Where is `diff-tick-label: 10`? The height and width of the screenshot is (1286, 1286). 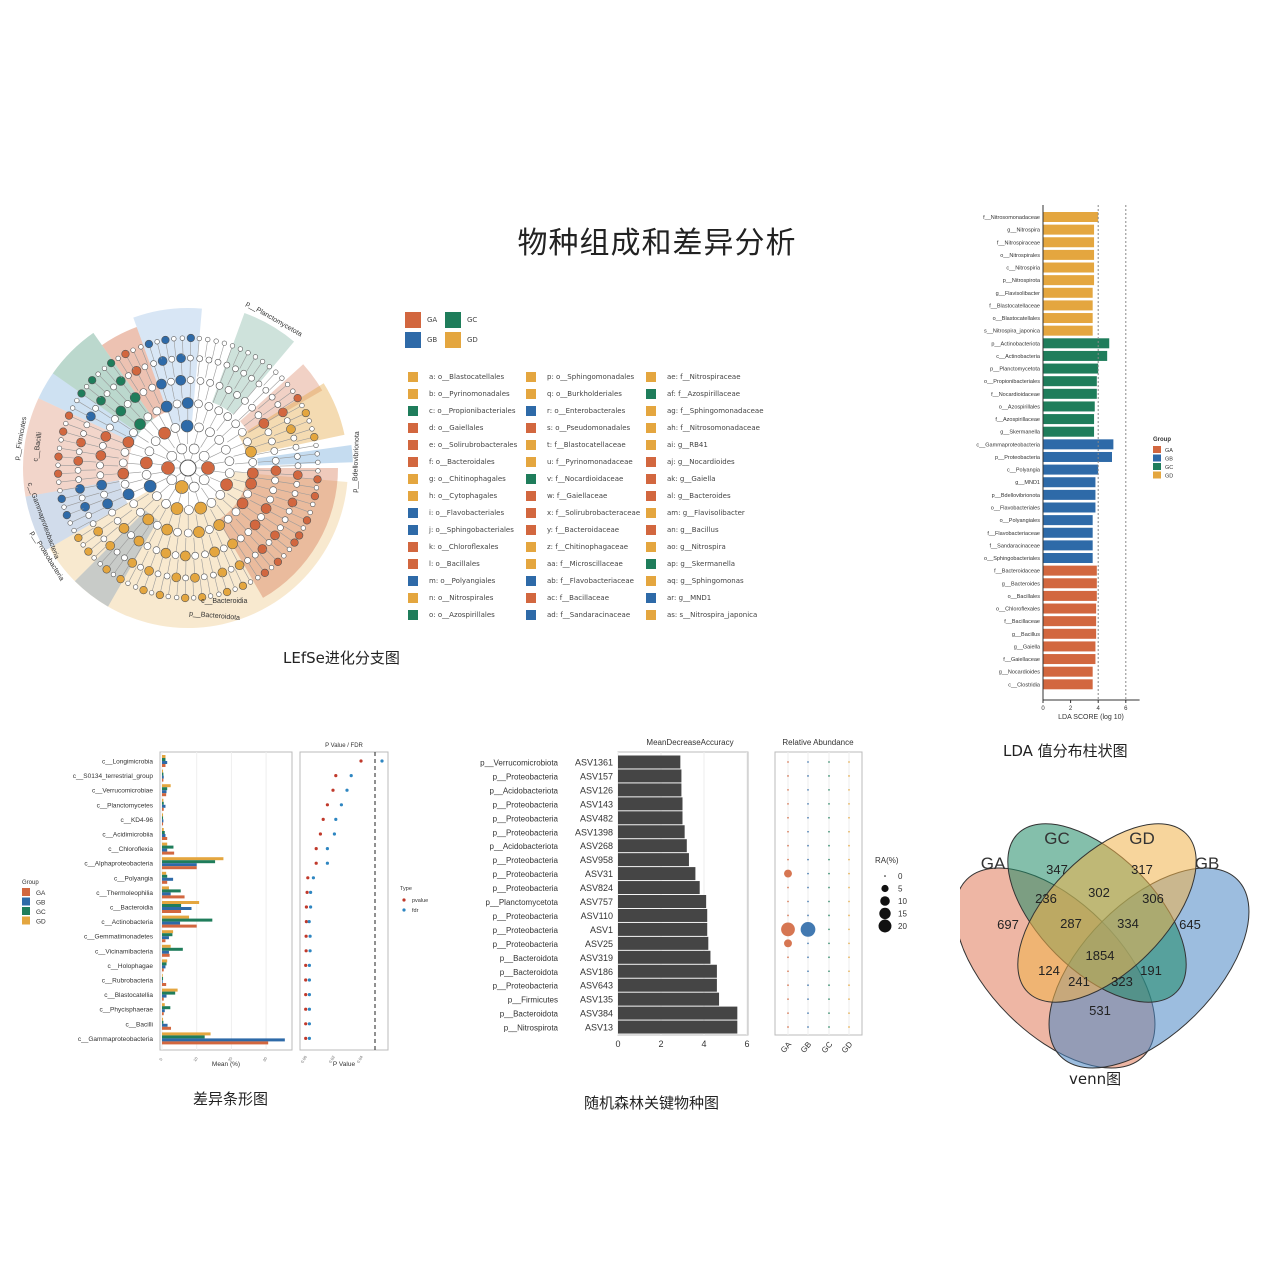 diff-tick-label: 10 is located at coordinates (195, 1058).